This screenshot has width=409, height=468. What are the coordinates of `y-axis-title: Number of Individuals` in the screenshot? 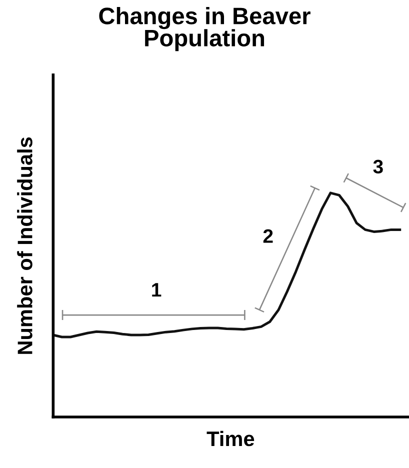 It's located at (24, 245).